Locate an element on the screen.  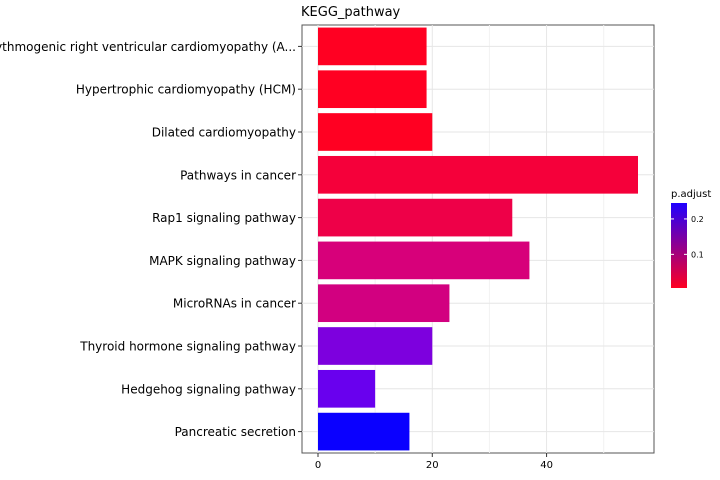
category-label: MAPK signaling pathway is located at coordinates (222, 261).